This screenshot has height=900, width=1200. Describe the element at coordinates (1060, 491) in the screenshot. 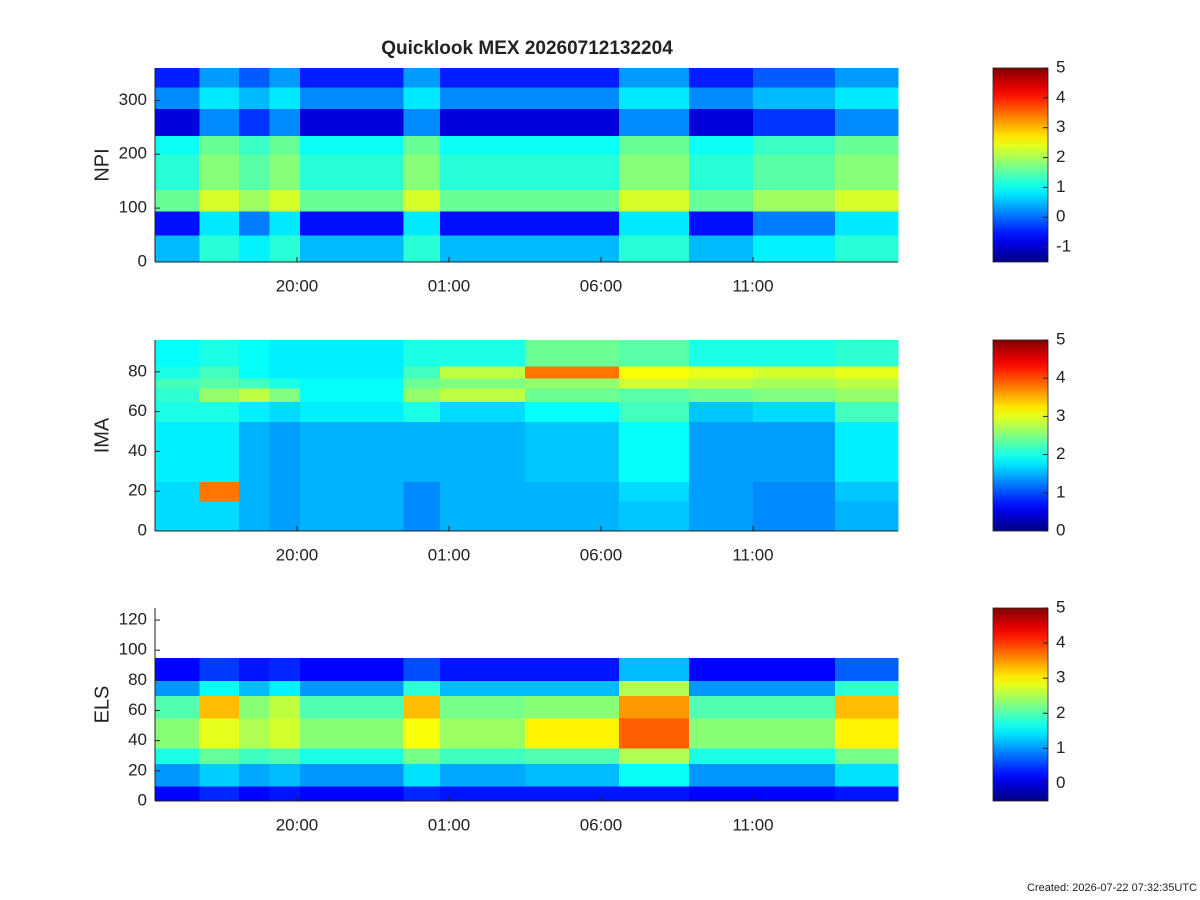

I see `colorbar-tick-label: 1` at that location.